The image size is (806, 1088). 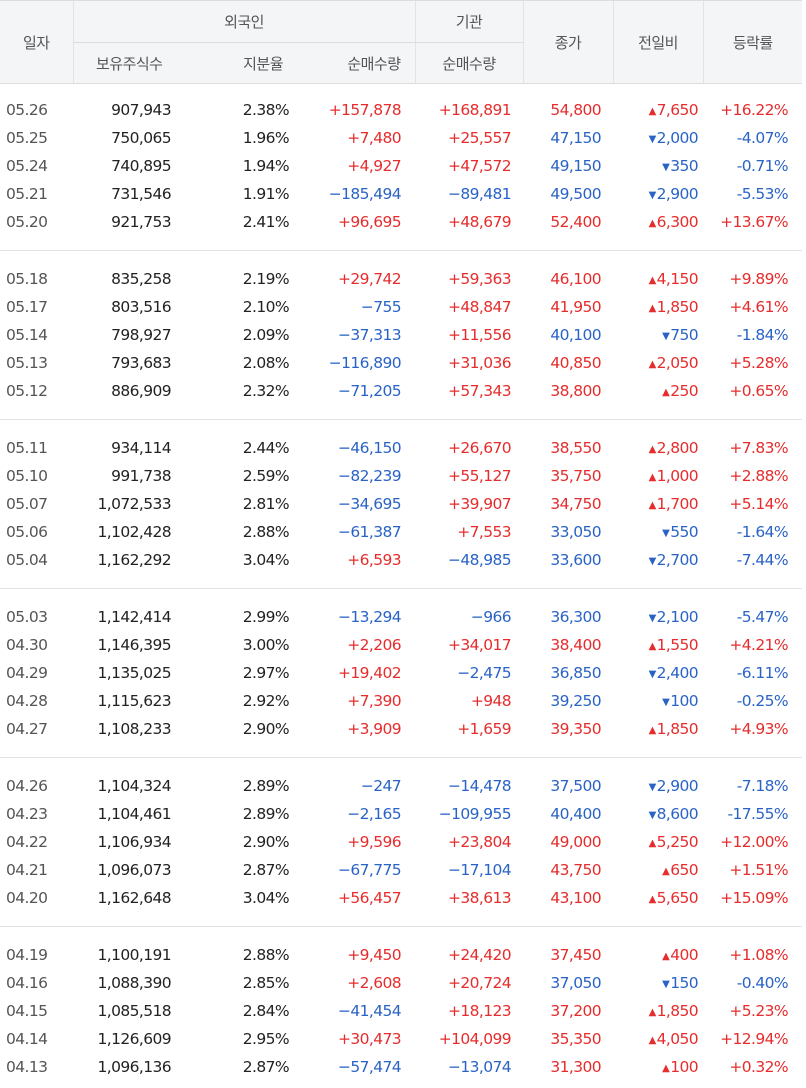 I want to click on change-cell: ▲1,850, so click(x=658, y=1011).